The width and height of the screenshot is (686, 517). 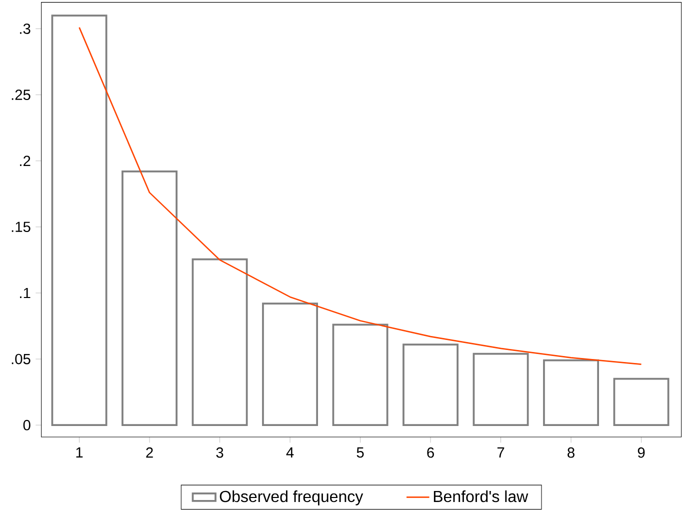 I want to click on x-tick-label: 8, so click(x=571, y=452).